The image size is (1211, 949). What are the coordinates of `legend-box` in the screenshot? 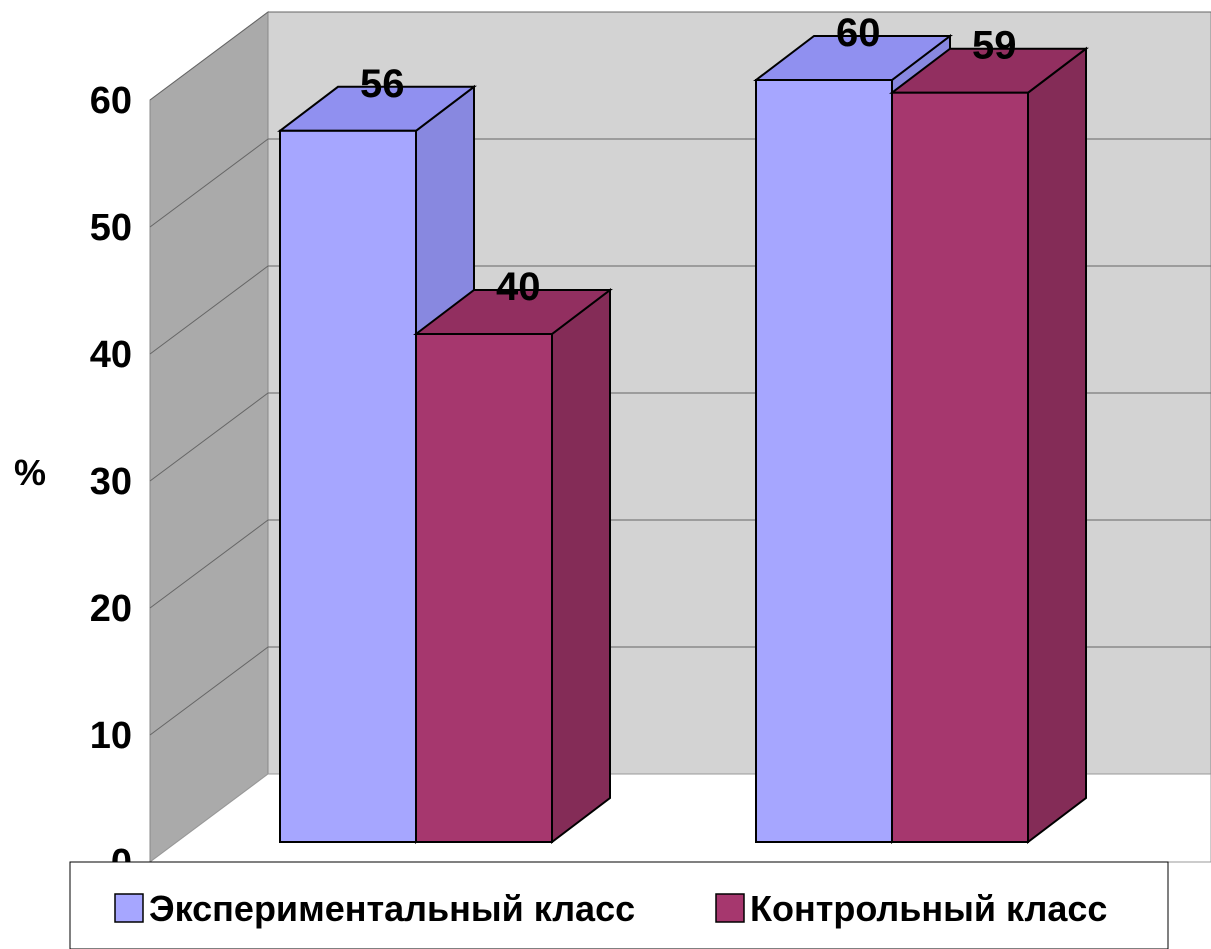 It's located at (619, 905).